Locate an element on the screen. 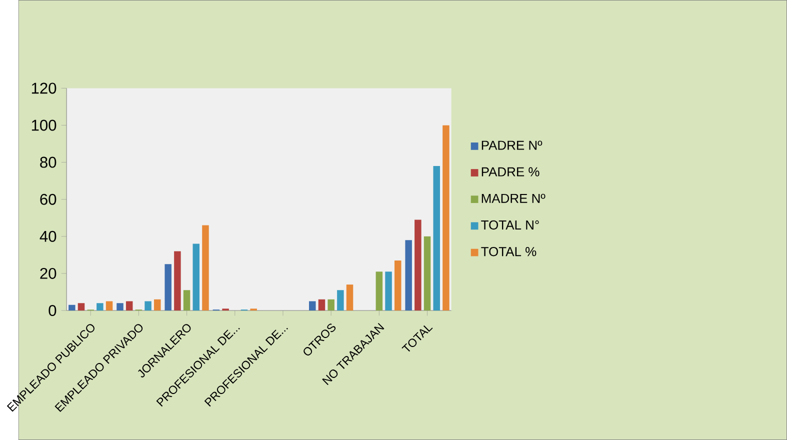  y-tick-label: 20 is located at coordinates (48, 273).